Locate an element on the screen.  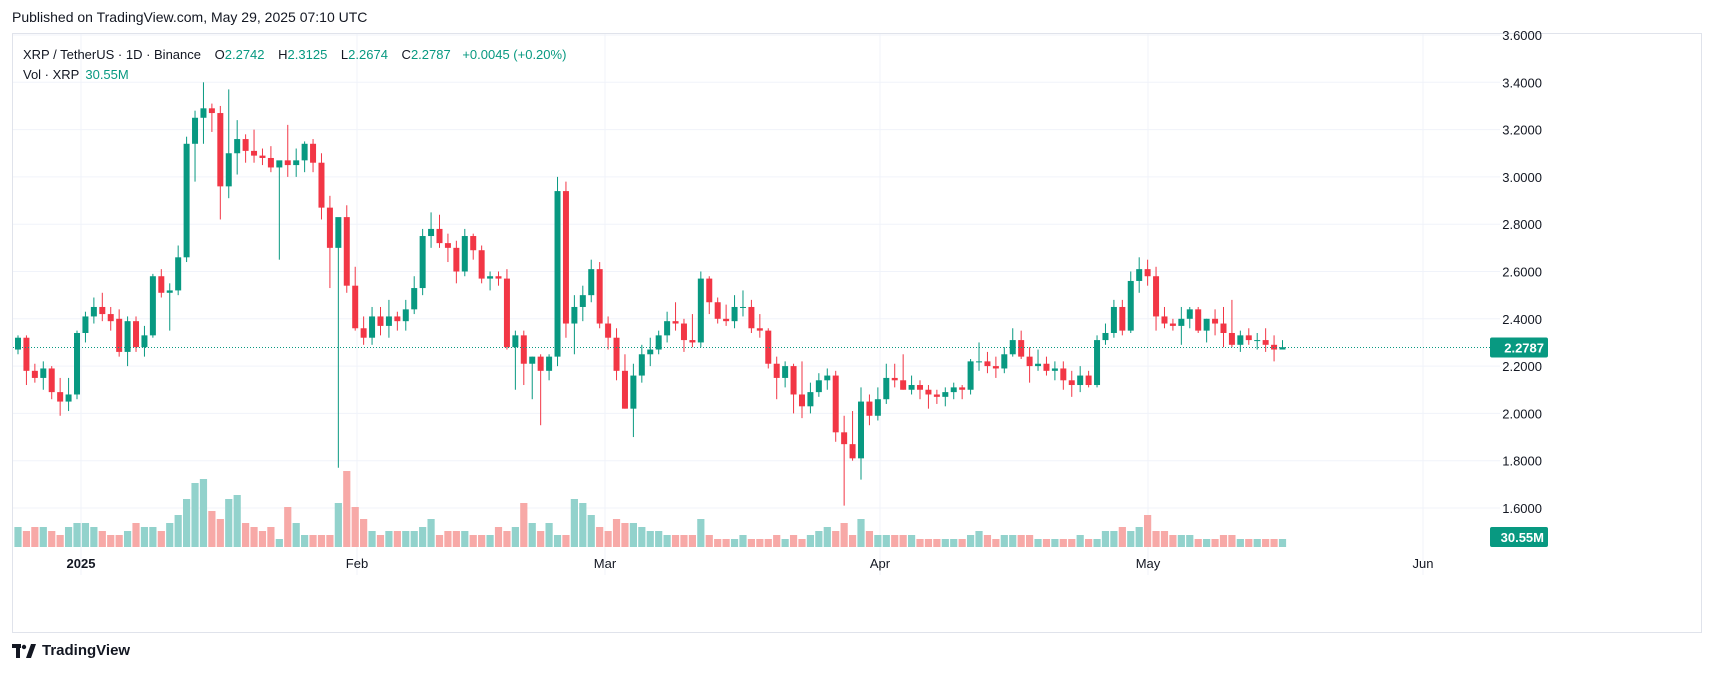
footer-brand: TradingView is located at coordinates (71, 650).